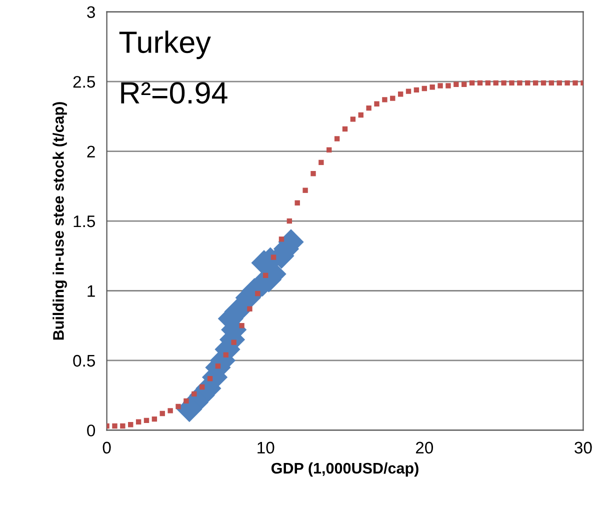  Describe the element at coordinates (91, 291) in the screenshot. I see `y-tick-label: 1` at that location.